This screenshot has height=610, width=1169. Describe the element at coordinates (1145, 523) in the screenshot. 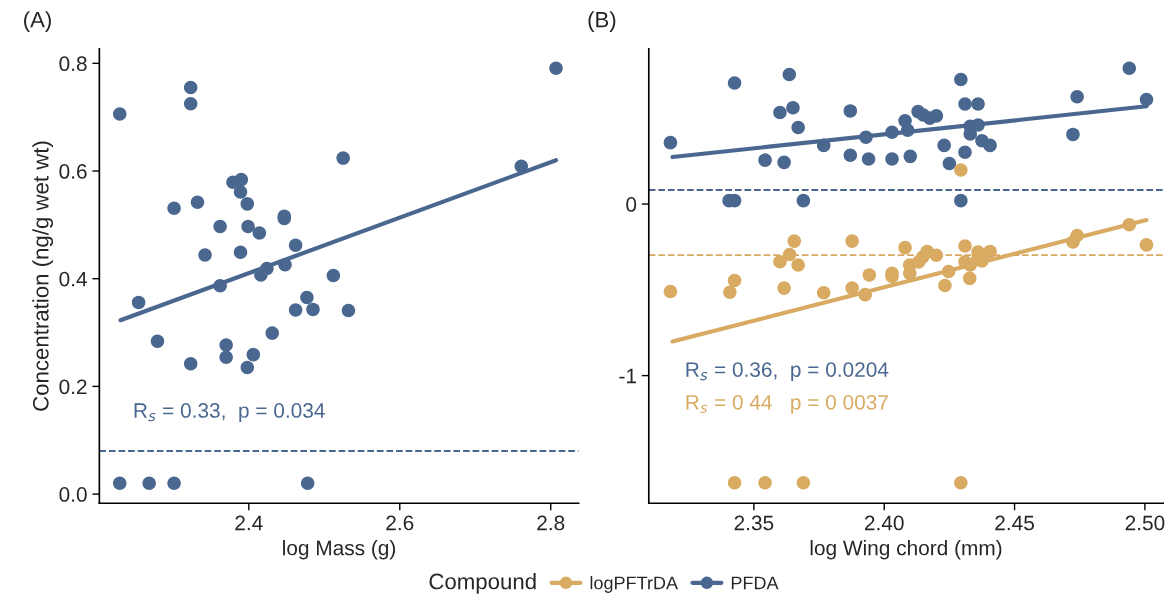

I see `x-tick-label: 2.50` at that location.